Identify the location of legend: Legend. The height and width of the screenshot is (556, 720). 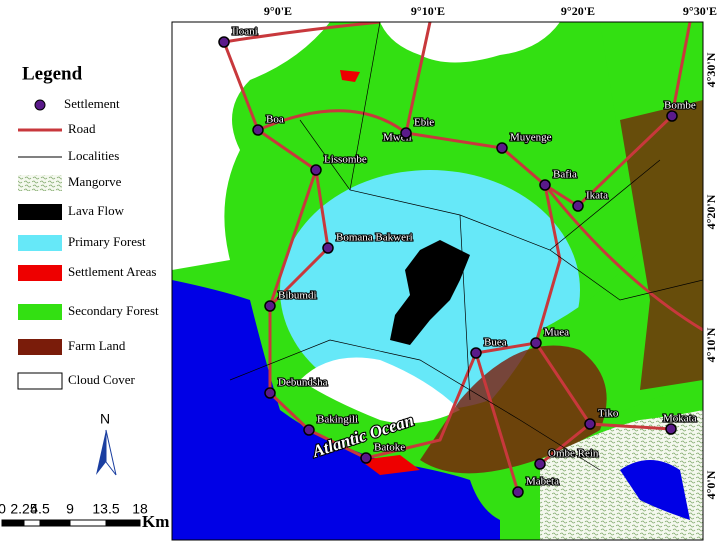
(52, 73).